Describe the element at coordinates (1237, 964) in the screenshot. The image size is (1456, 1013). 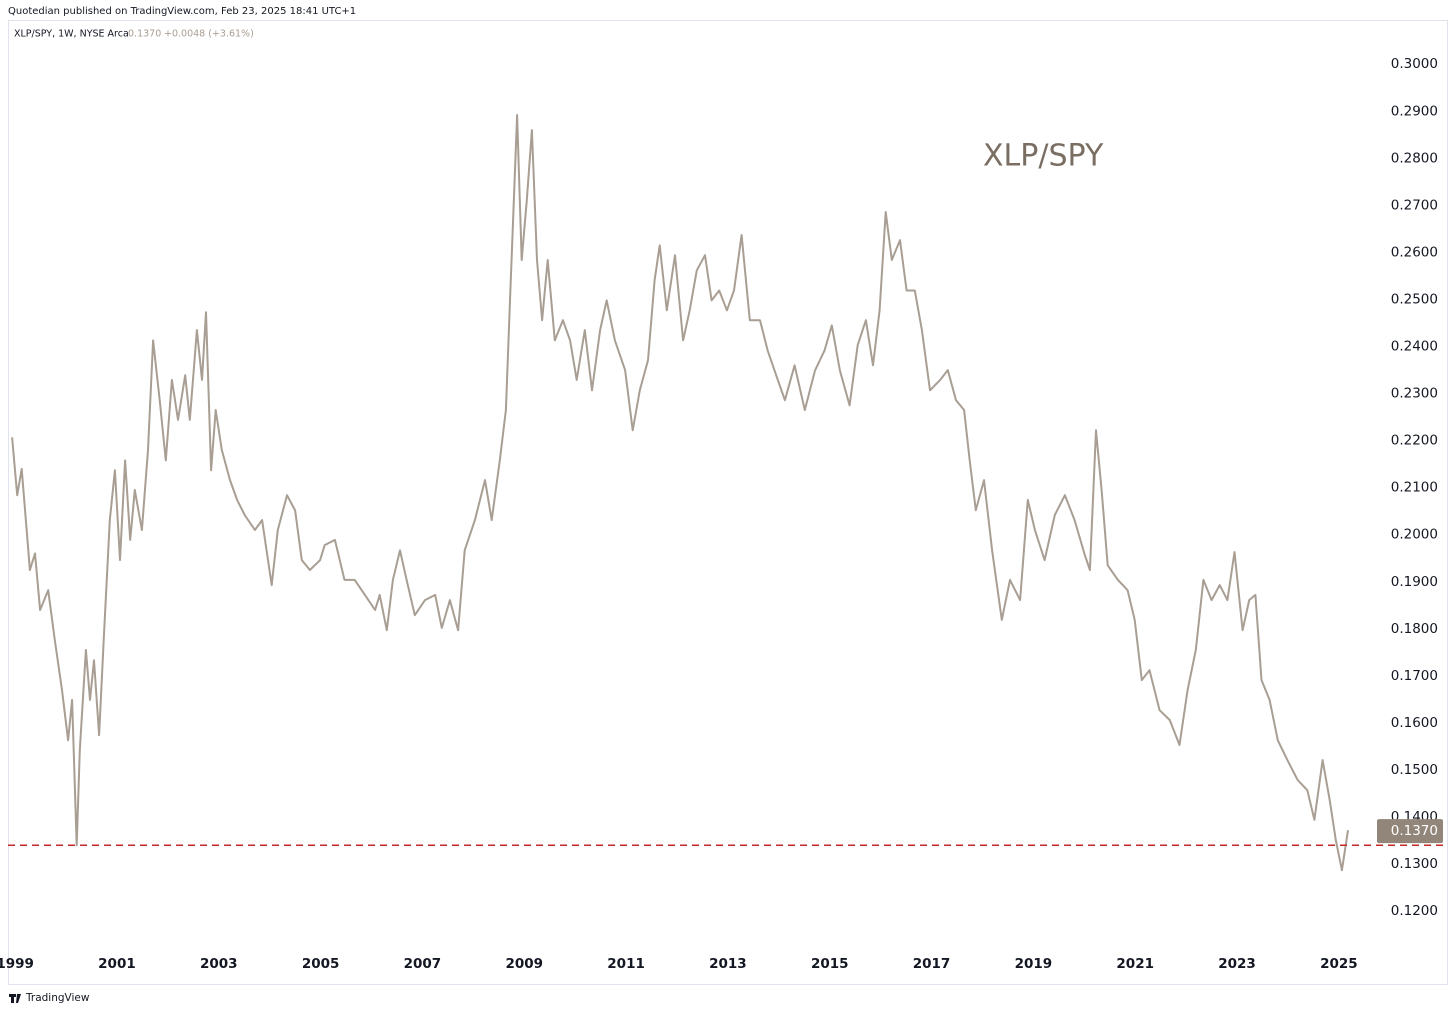
I see `x-tick-label: 2023` at that location.